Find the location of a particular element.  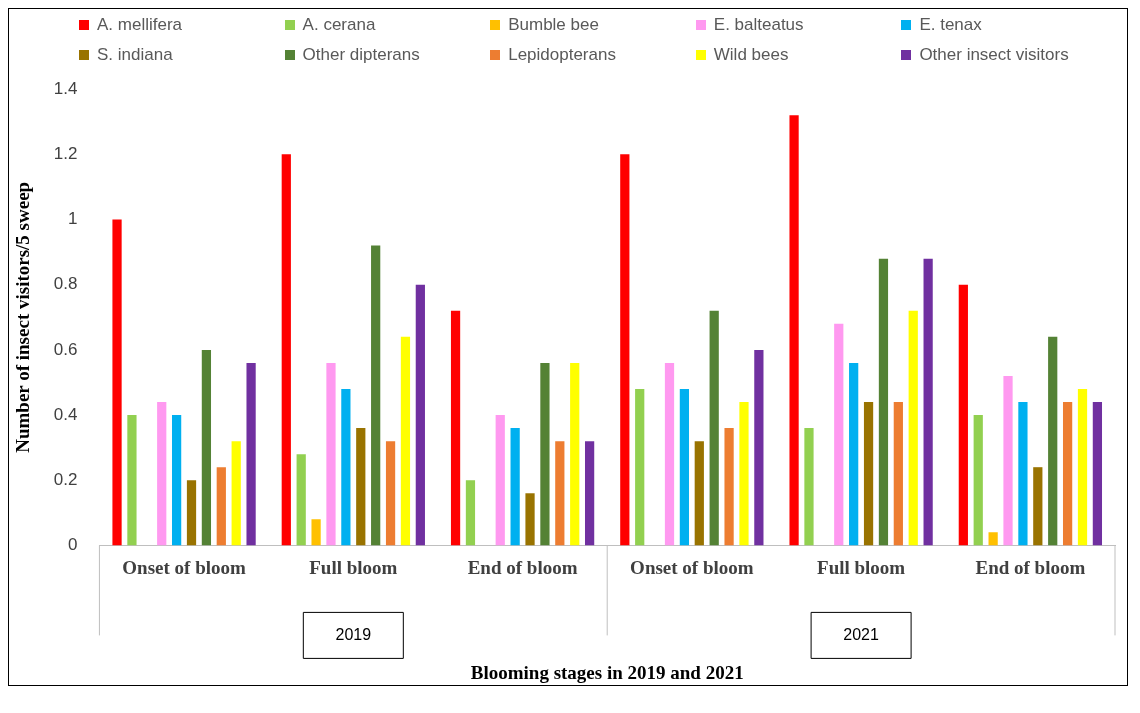

legend-label: E. balteatus is located at coordinates (758, 25).